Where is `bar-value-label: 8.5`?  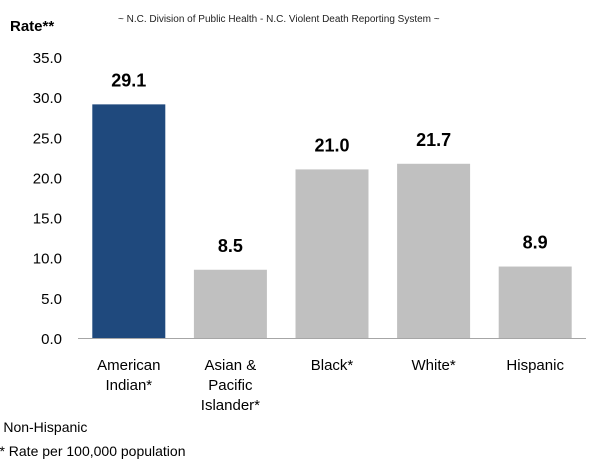 bar-value-label: 8.5 is located at coordinates (230, 246).